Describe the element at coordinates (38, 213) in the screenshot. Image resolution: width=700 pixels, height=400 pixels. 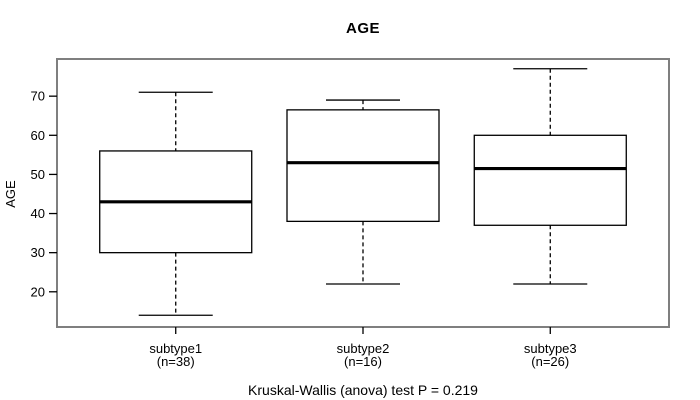
I see `y-tick-label: 40` at that location.